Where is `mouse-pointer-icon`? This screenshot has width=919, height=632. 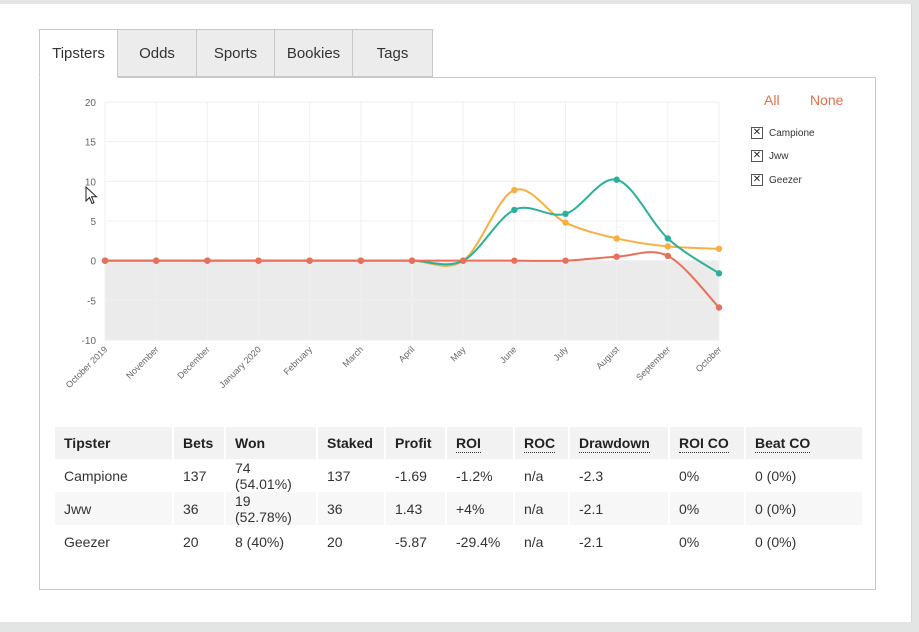 mouse-pointer-icon is located at coordinates (91, 195).